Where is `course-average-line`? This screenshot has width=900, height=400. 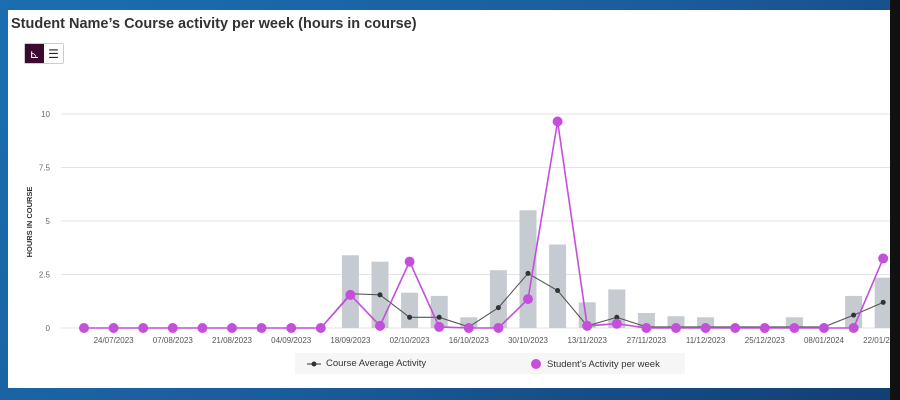 course-average-line is located at coordinates (484, 300).